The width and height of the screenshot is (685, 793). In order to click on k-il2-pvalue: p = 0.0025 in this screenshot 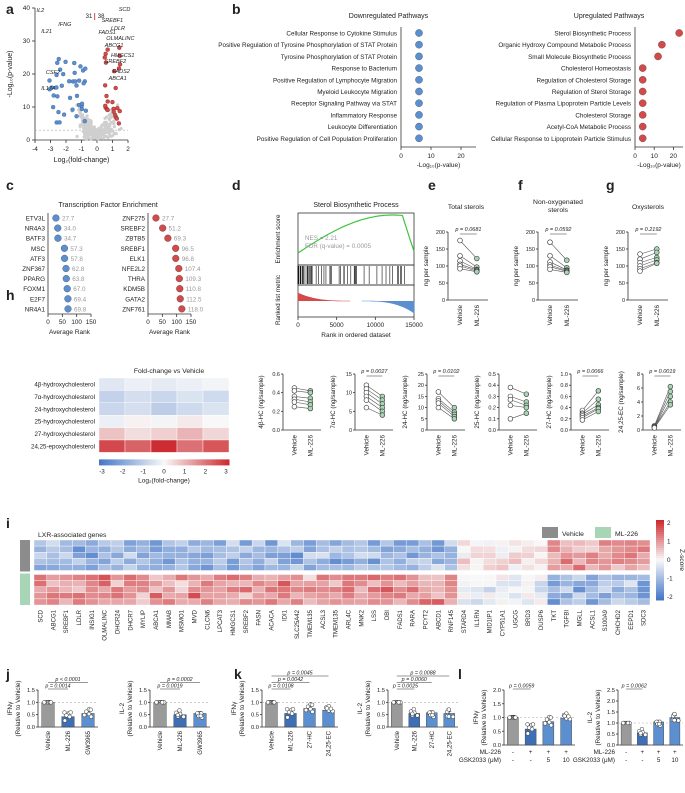, I will do `click(405, 687)`.